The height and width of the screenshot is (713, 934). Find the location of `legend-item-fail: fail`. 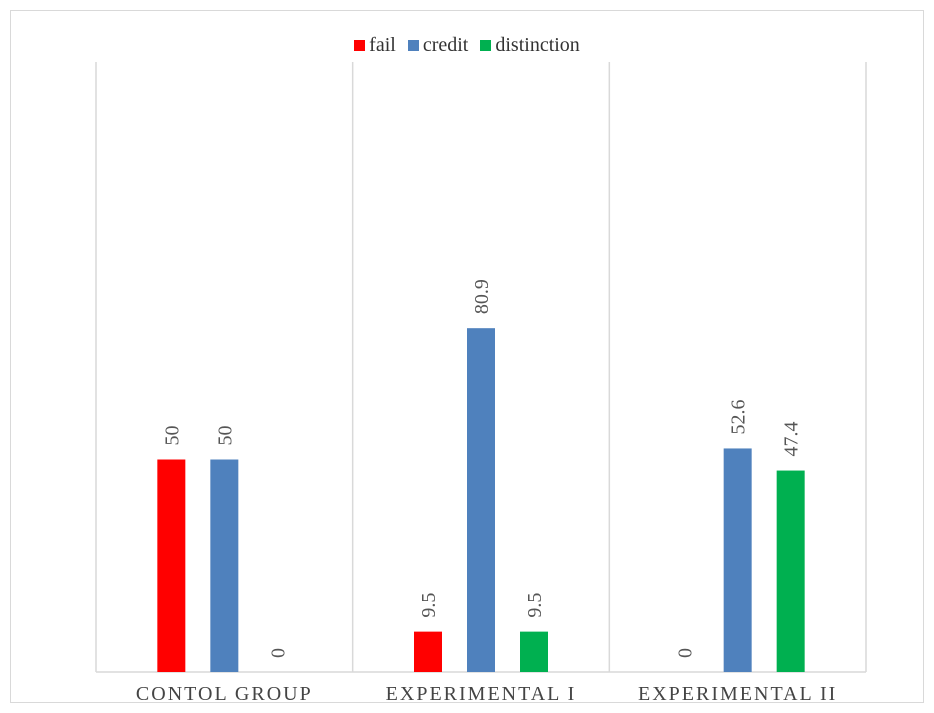

legend-item-fail: fail is located at coordinates (375, 45).